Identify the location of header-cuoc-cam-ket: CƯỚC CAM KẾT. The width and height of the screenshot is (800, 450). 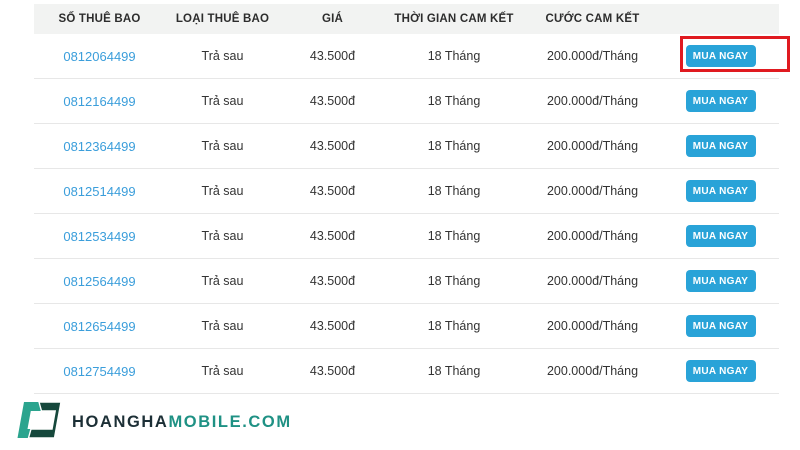
(592, 19).